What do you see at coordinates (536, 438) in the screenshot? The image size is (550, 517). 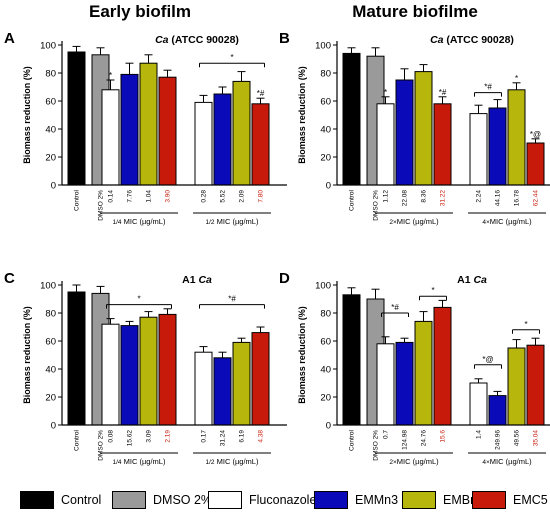 I see `x-tick-label: 35.04` at bounding box center [536, 438].